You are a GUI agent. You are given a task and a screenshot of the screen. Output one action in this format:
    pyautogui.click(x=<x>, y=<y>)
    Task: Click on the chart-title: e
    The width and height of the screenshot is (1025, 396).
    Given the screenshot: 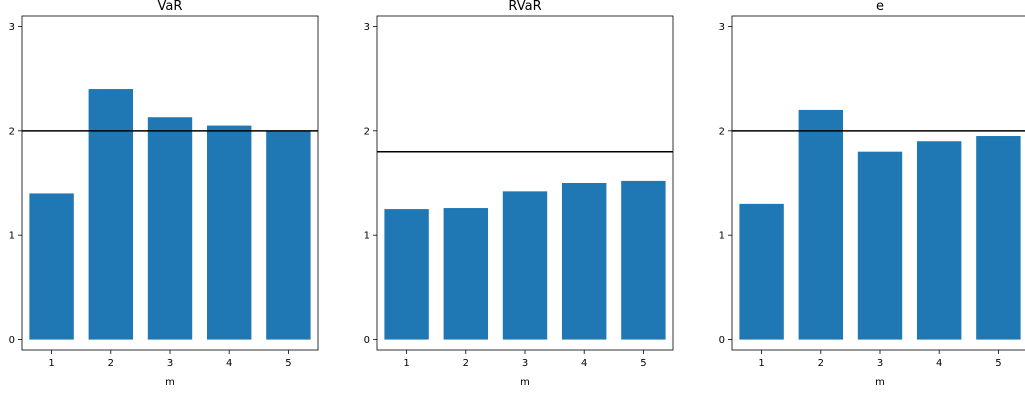 What is the action you would take?
    pyautogui.click(x=880, y=7)
    